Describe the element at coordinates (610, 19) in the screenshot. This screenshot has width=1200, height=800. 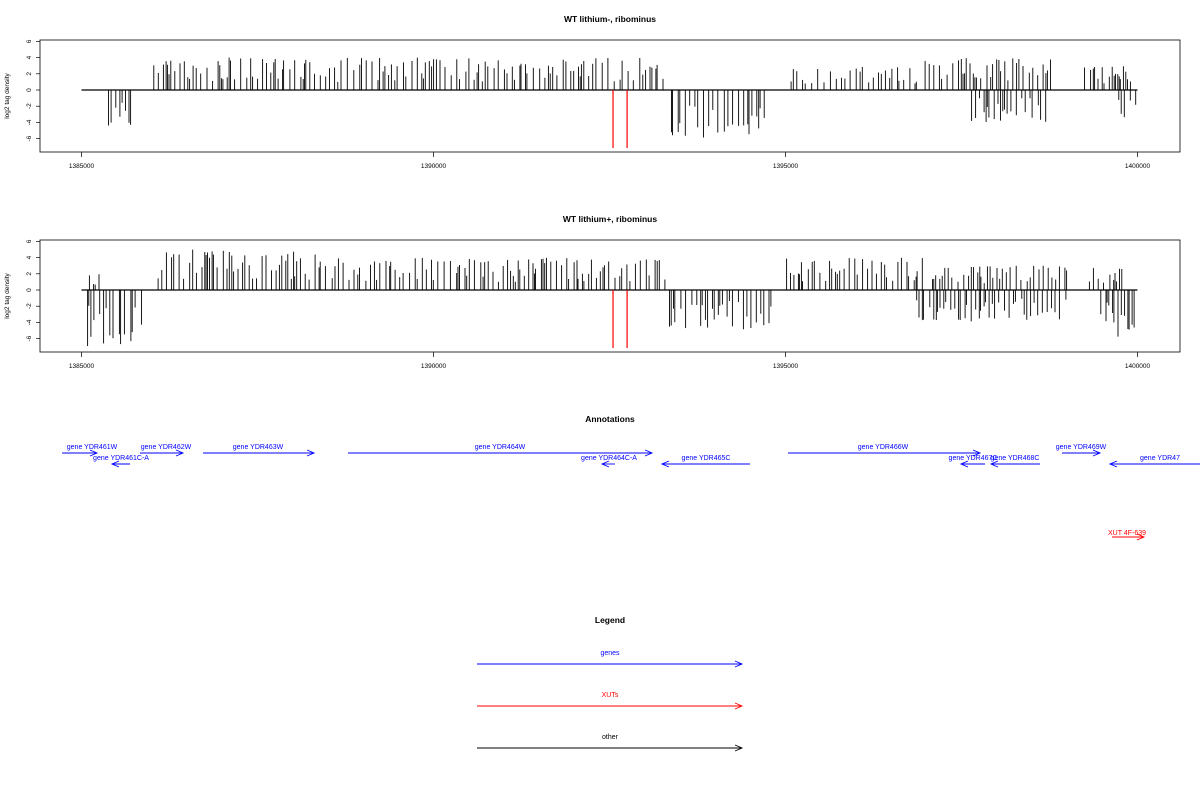
I see `panel-title: WT lithium-, ribominus` at that location.